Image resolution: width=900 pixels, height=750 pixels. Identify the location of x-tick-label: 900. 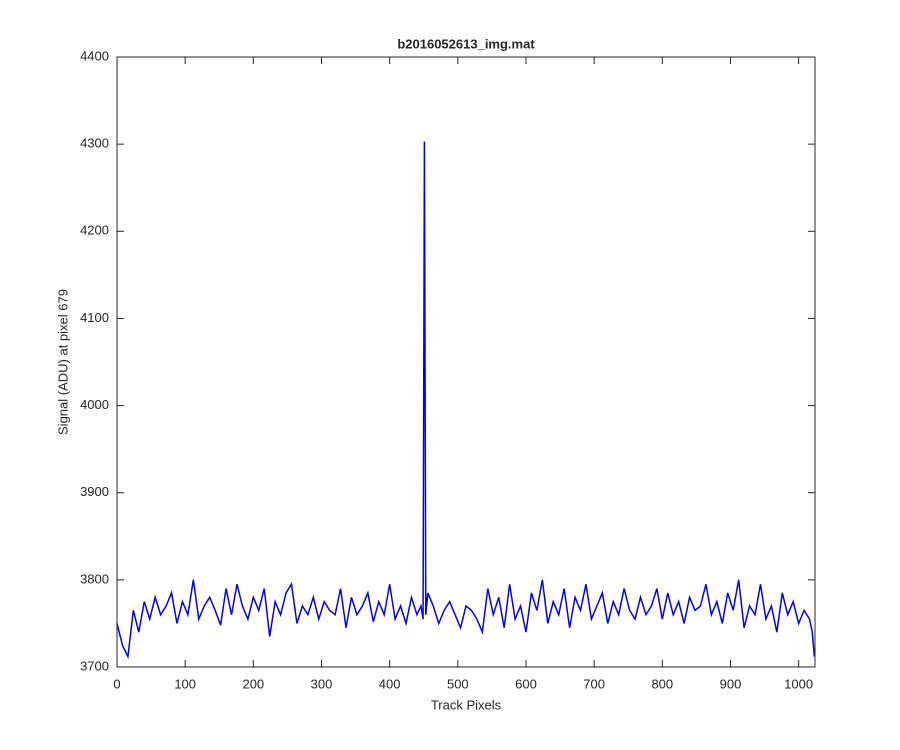
(731, 683).